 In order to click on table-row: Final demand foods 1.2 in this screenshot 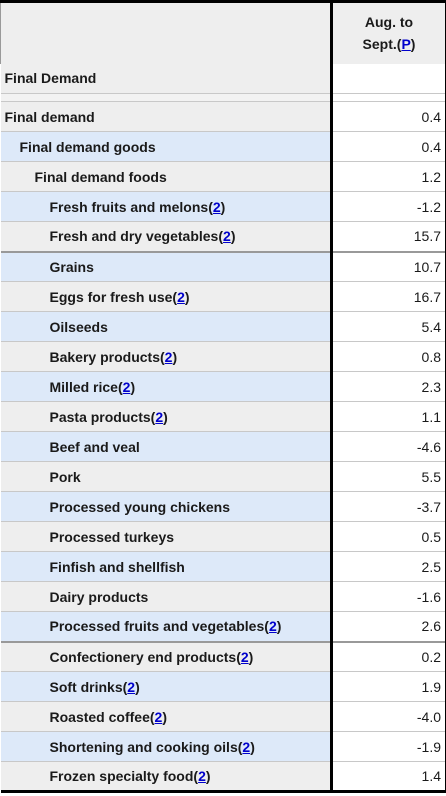, I will do `click(223, 176)`.